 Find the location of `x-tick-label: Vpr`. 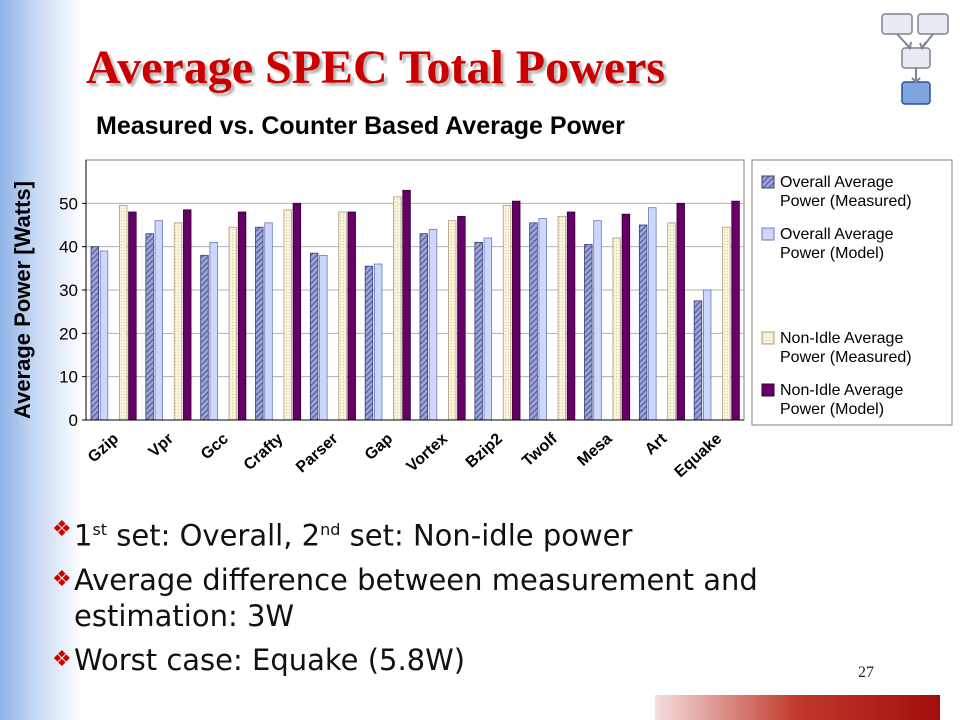

x-tick-label: Vpr is located at coordinates (161, 445).